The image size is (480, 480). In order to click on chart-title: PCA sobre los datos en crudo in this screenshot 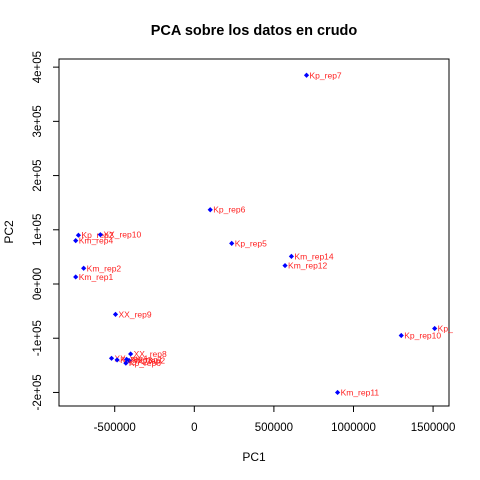, I will do `click(254, 31)`.